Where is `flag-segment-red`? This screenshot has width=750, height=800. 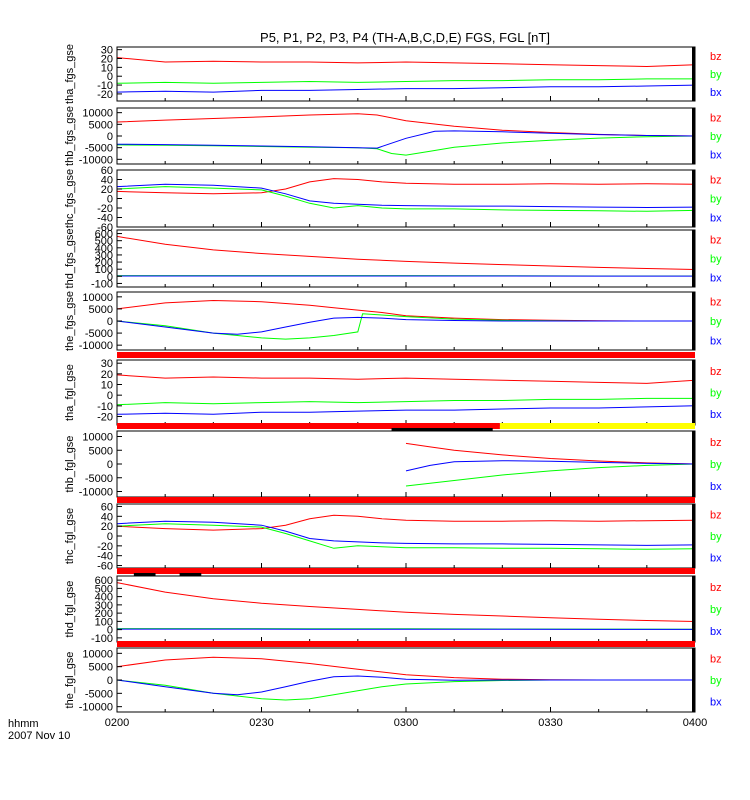 flag-segment-red is located at coordinates (406, 500).